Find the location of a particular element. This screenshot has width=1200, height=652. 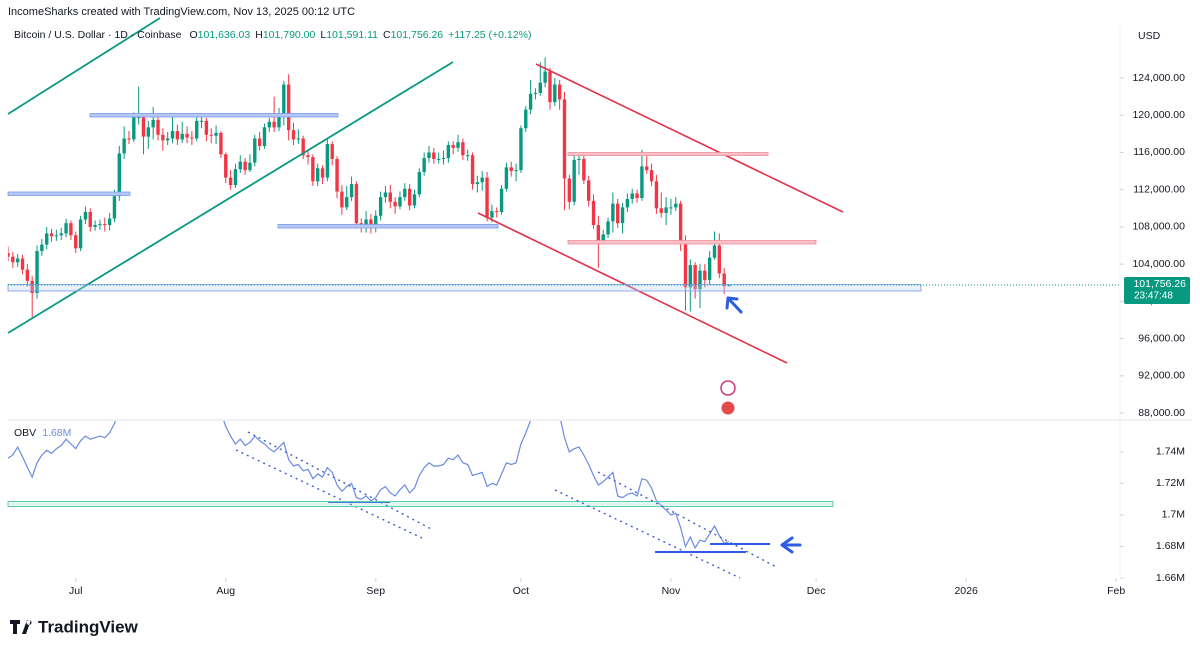

y-tick-label: 108,000.00 is located at coordinates (1158, 227).